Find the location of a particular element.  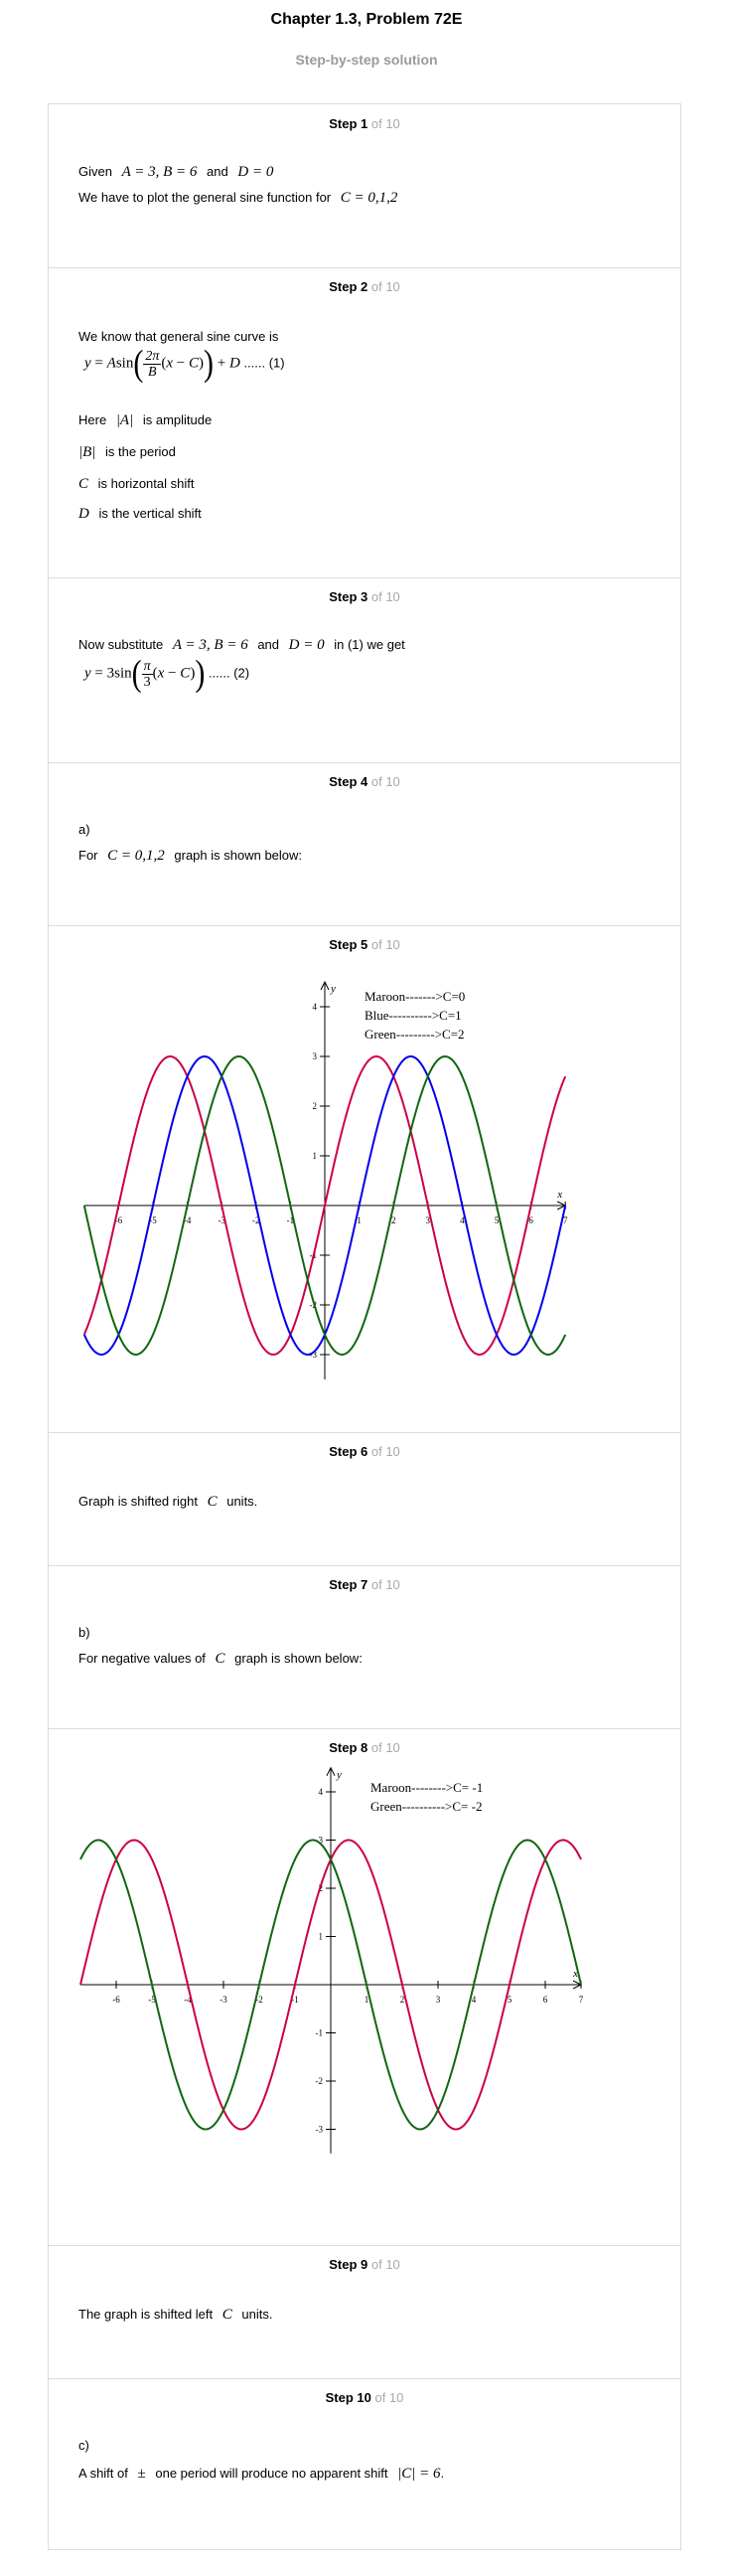

x-tick-label: 3 is located at coordinates (438, 2000).